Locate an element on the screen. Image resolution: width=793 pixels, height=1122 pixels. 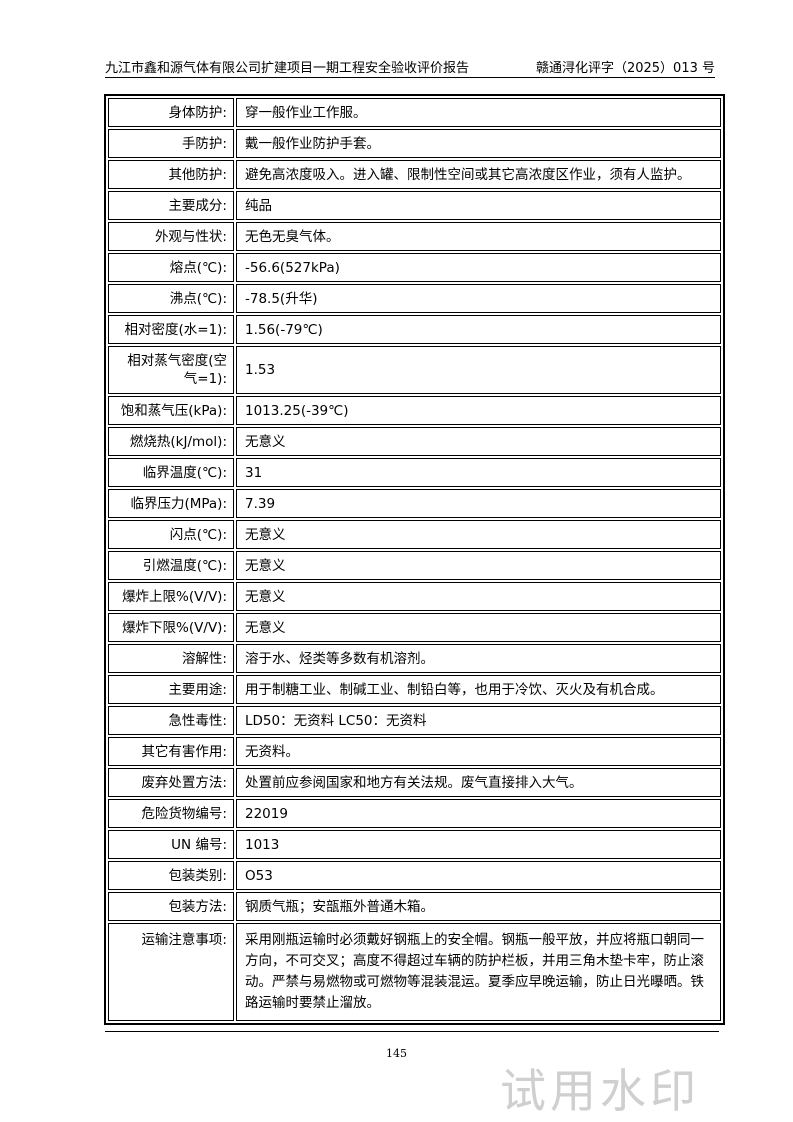
property-label: 手防护: is located at coordinates (171, 143).